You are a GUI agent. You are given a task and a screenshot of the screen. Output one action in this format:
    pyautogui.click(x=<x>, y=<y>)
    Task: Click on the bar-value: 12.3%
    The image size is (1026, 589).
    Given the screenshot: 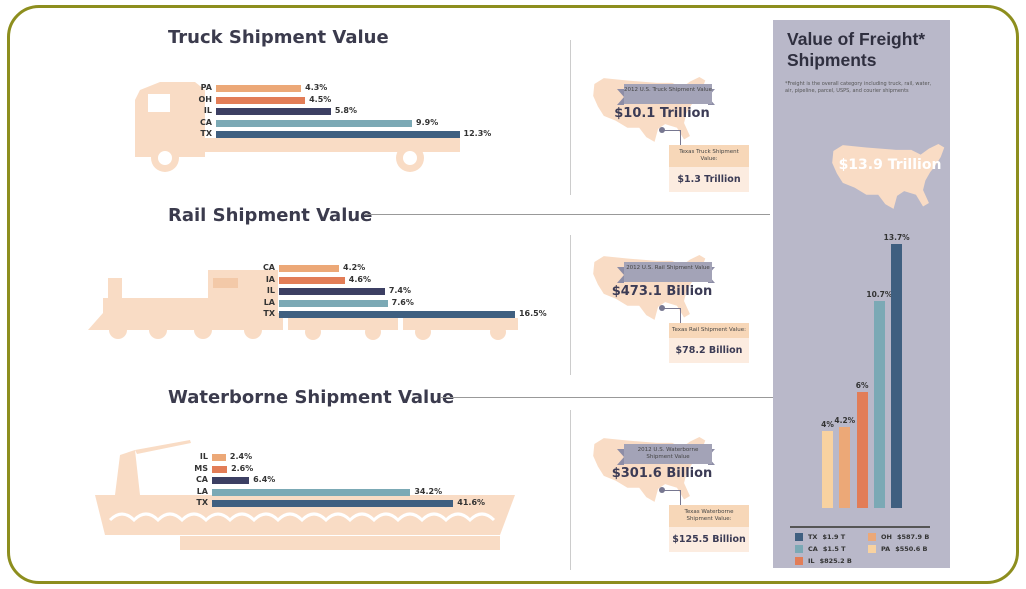 What is the action you would take?
    pyautogui.click(x=477, y=133)
    